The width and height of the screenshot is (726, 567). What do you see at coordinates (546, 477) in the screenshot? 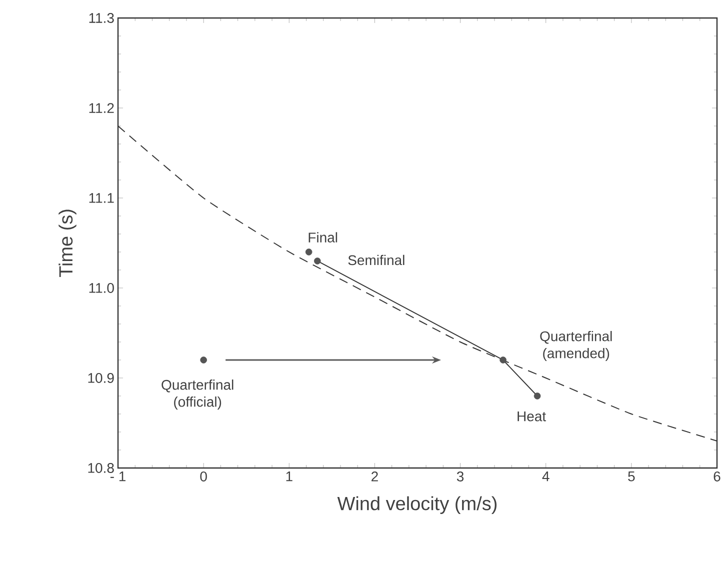
I see `x-tick-label: 4` at bounding box center [546, 477].